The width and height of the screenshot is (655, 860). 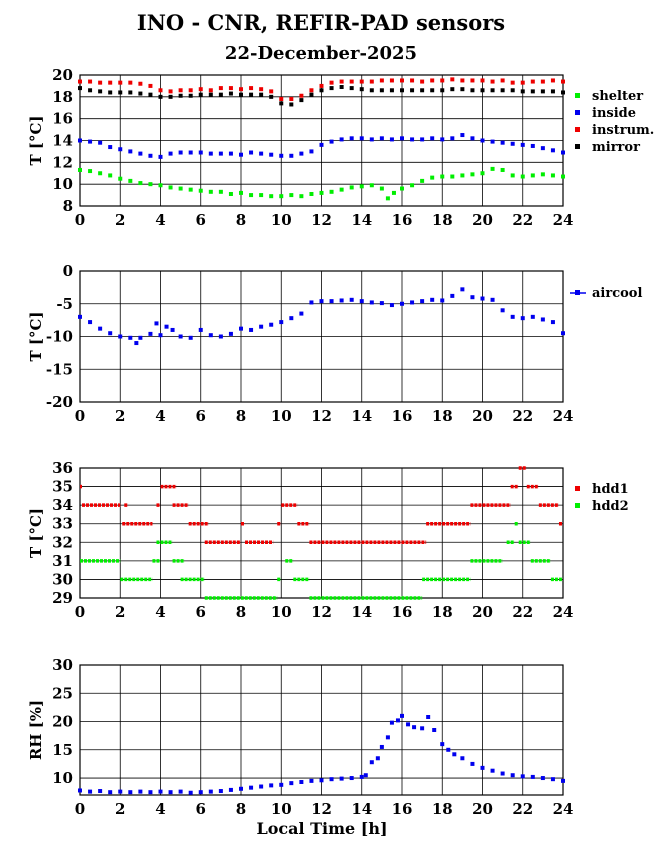 What do you see at coordinates (442, 612) in the screenshot?
I see `x-tick-label: 18` at bounding box center [442, 612].